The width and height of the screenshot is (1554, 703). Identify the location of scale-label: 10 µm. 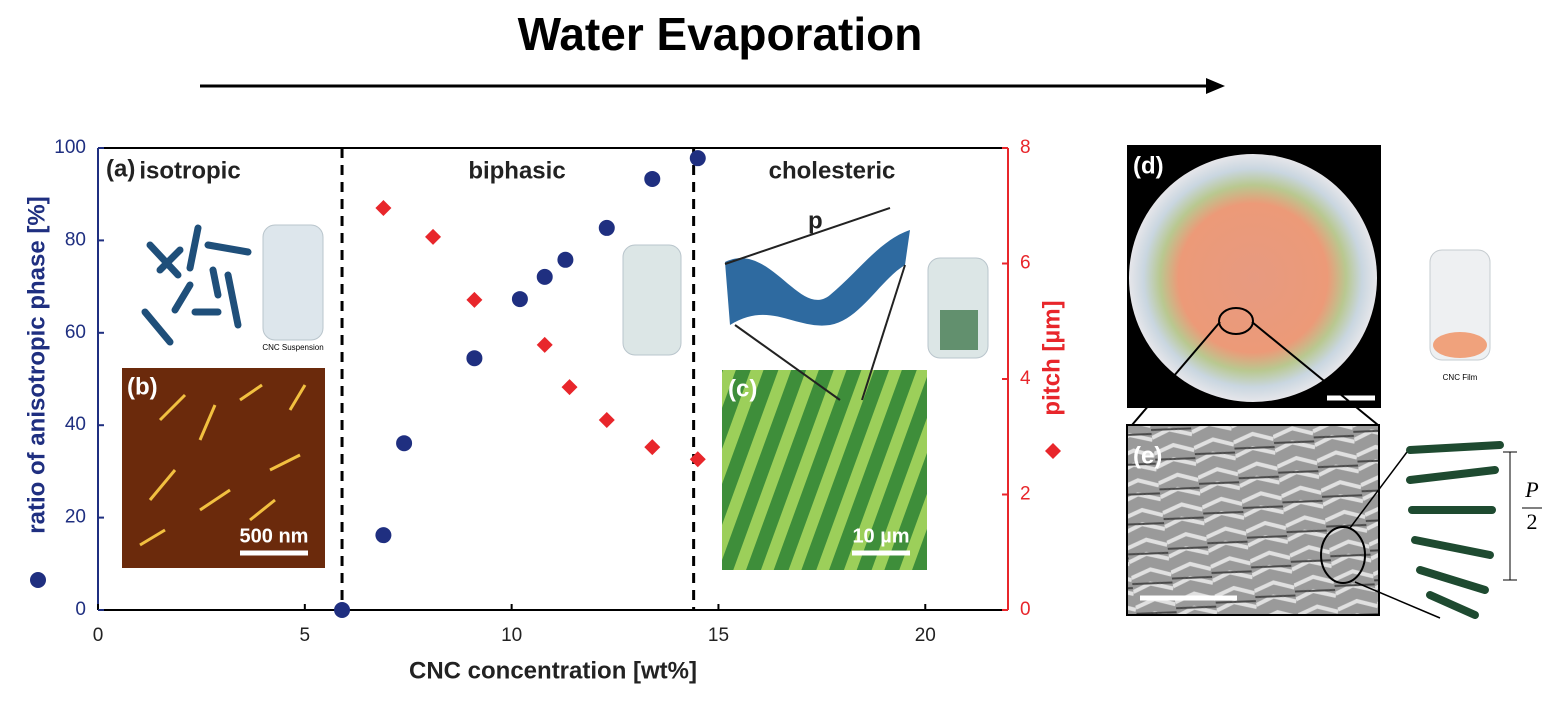
(880, 536).